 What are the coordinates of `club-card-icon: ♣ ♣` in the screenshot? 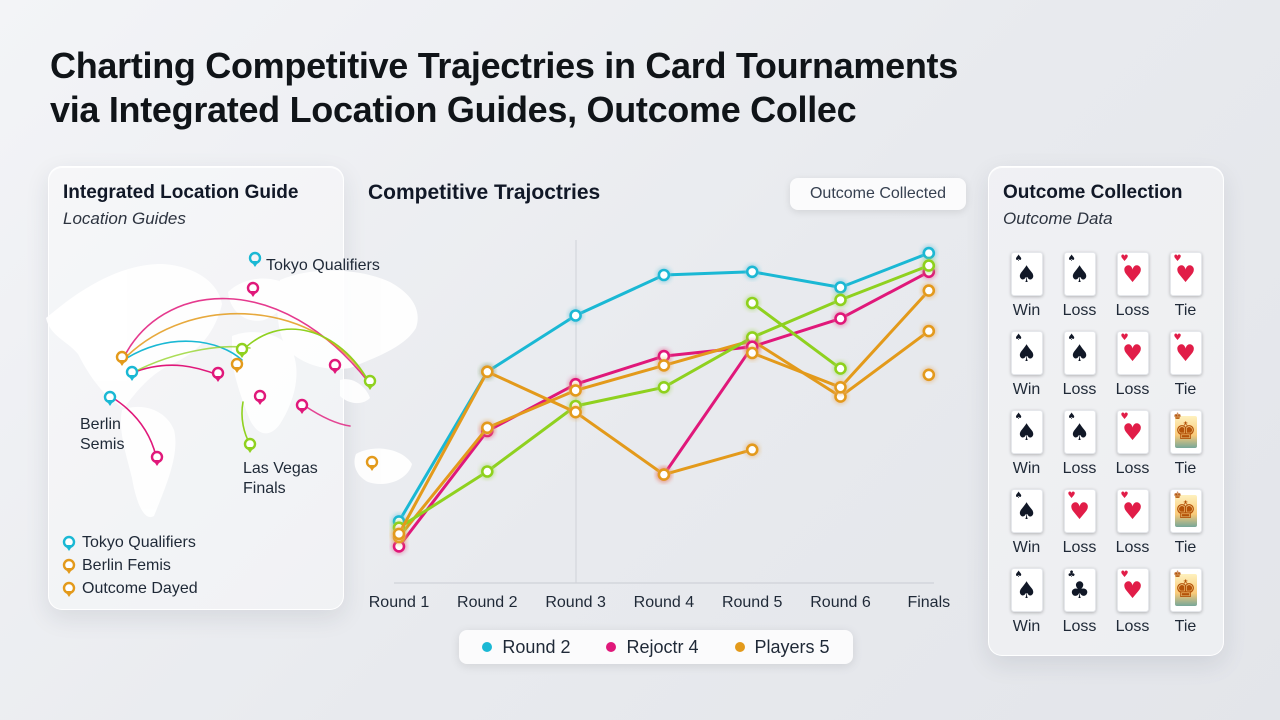 It's located at (1079, 590).